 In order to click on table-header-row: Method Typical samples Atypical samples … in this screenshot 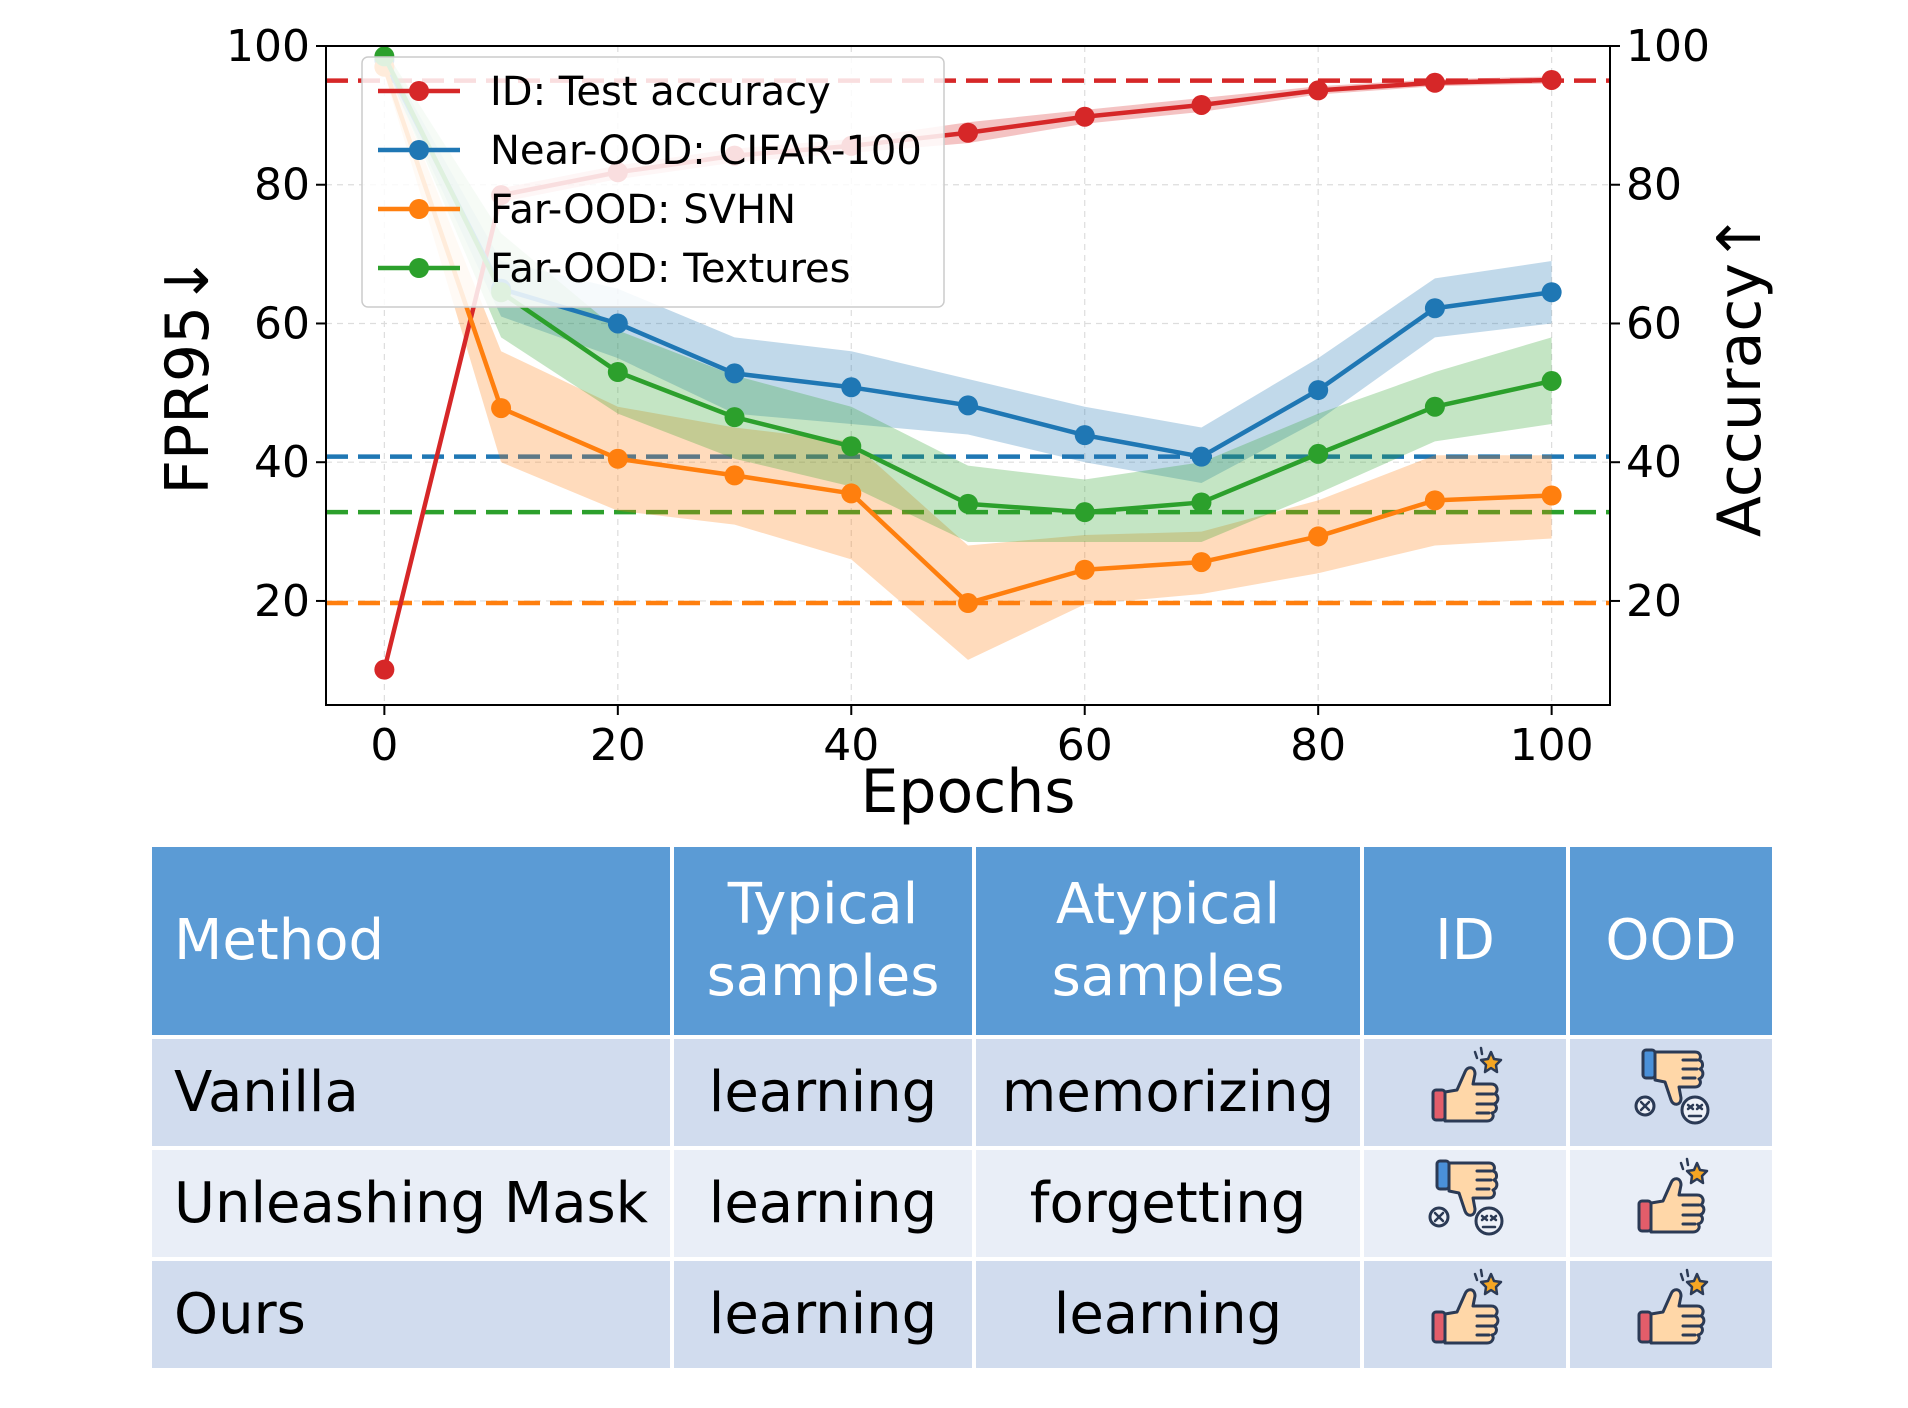, I will do `click(962, 941)`.